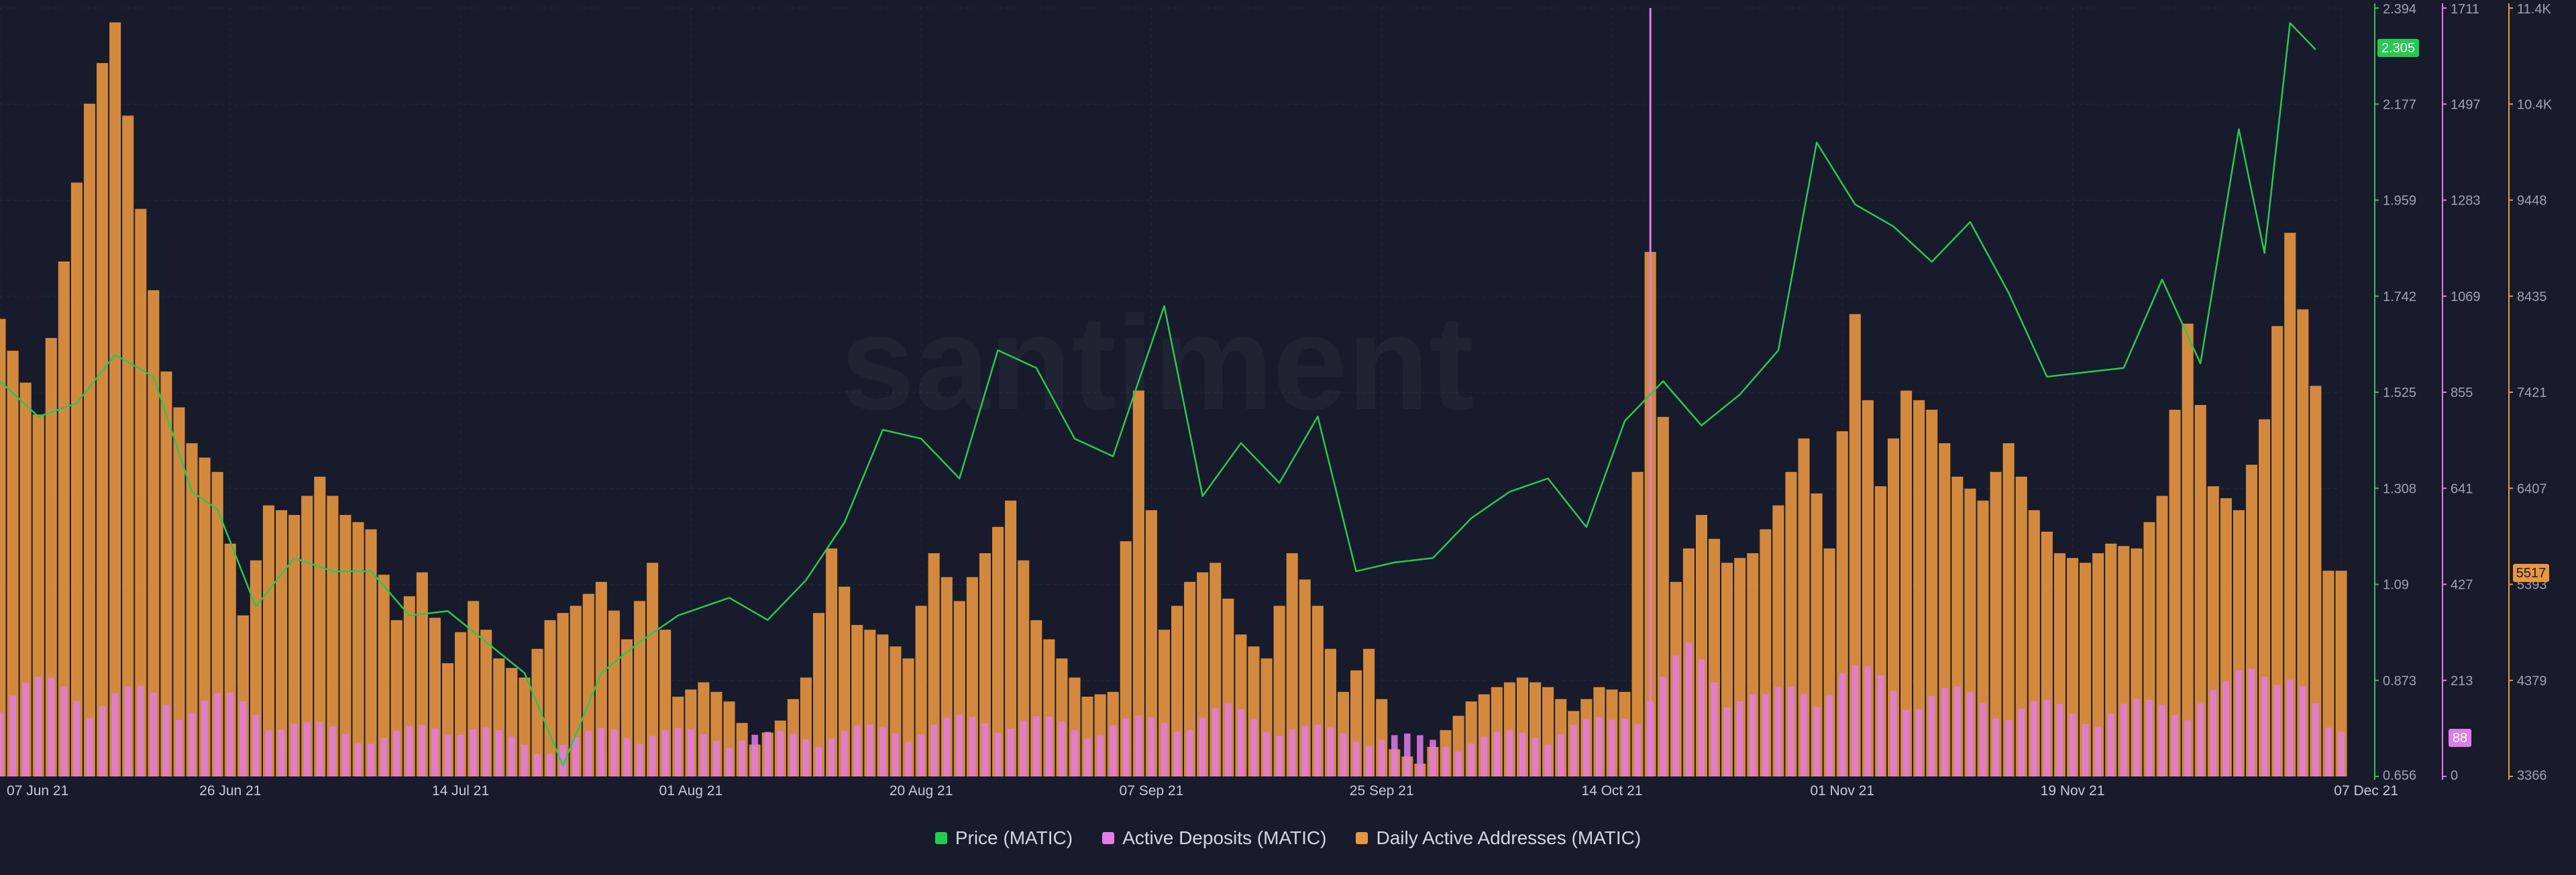  I want to click on axis-label-price: 0.873, so click(2399, 681).